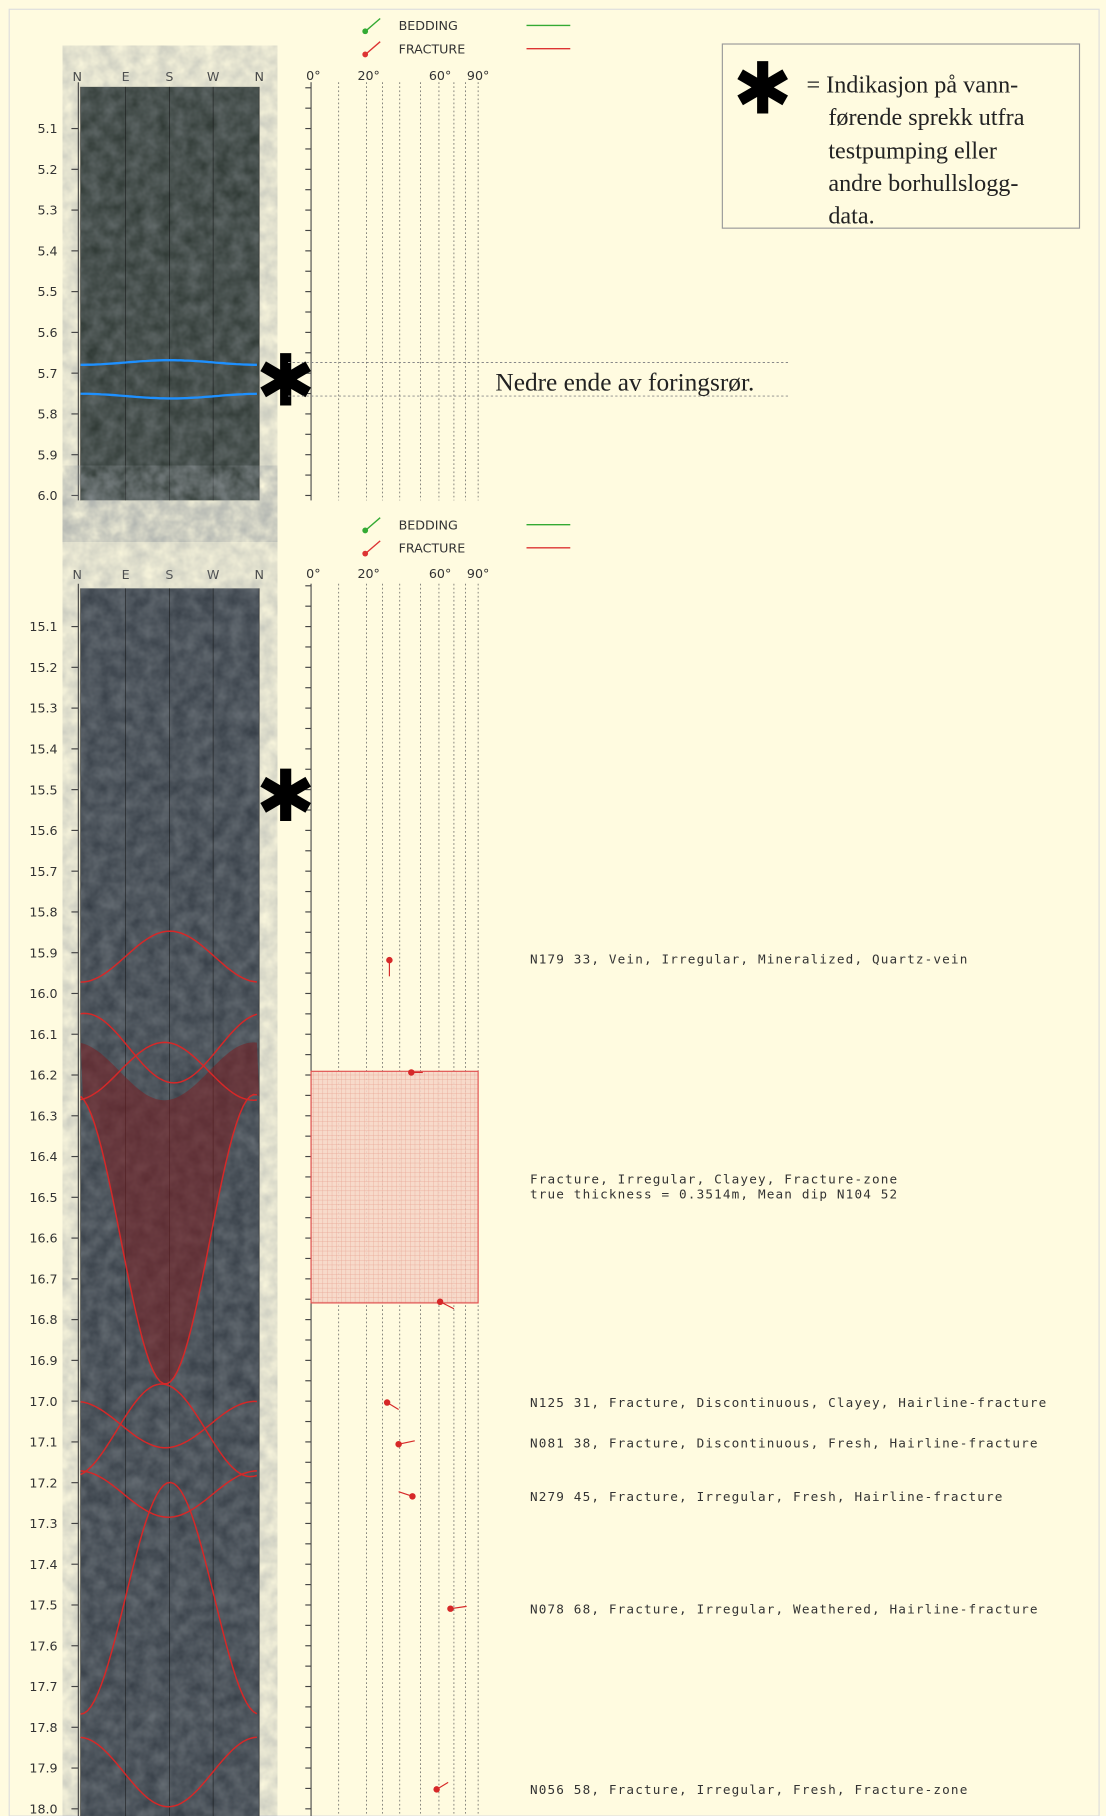 This screenshot has width=1106, height=1816. Describe the element at coordinates (47, 169) in the screenshot. I see `depth-label: 5.2` at that location.